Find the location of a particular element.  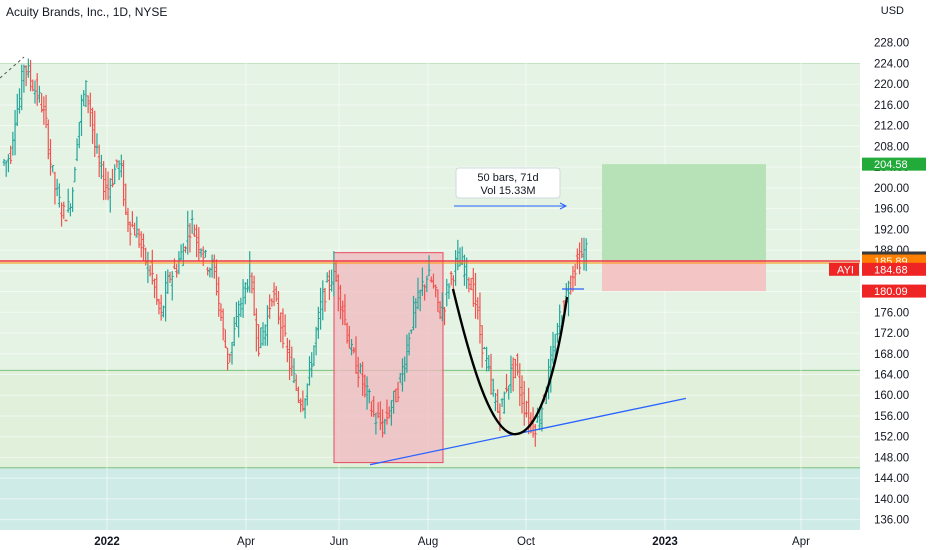

measure-bars-label: 50 bars, 71d is located at coordinates (507, 178).